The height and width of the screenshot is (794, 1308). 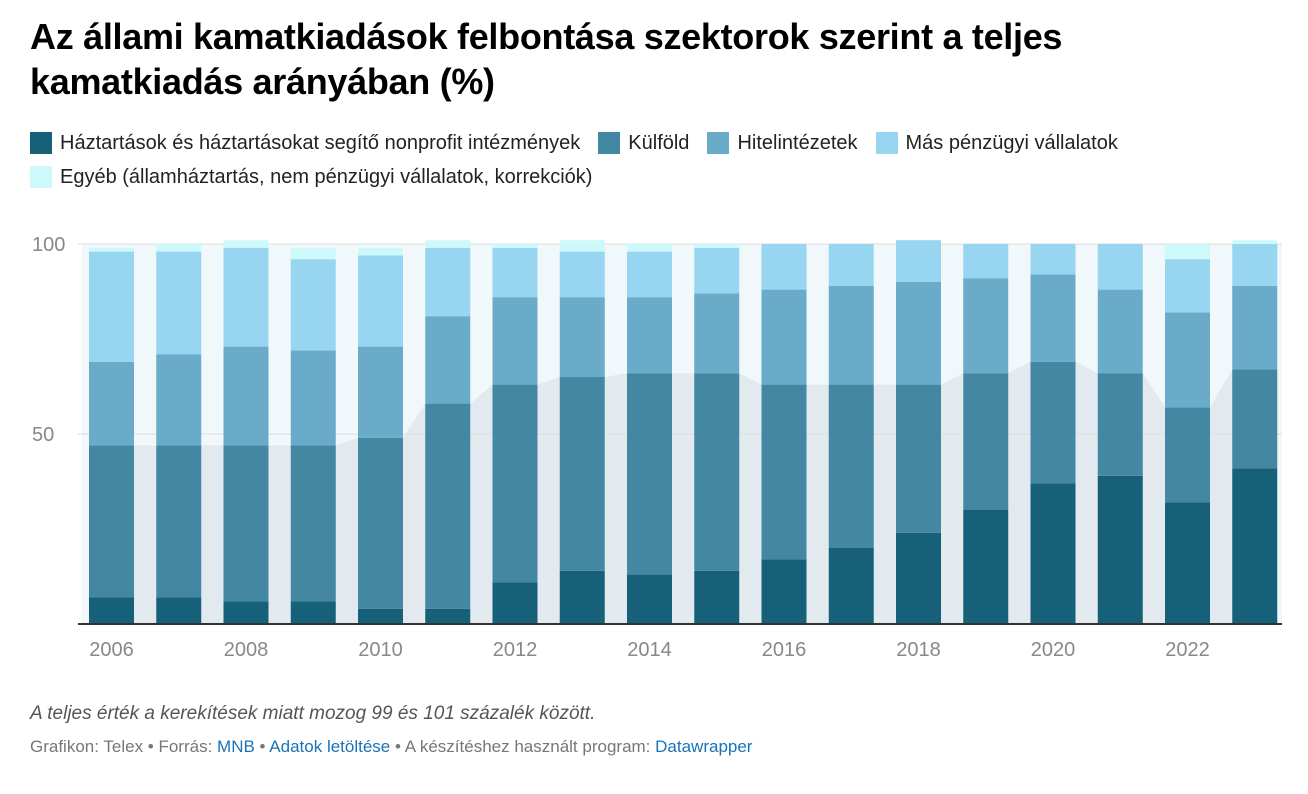 What do you see at coordinates (918, 578) in the screenshot?
I see `bar-segment-2018-s0` at bounding box center [918, 578].